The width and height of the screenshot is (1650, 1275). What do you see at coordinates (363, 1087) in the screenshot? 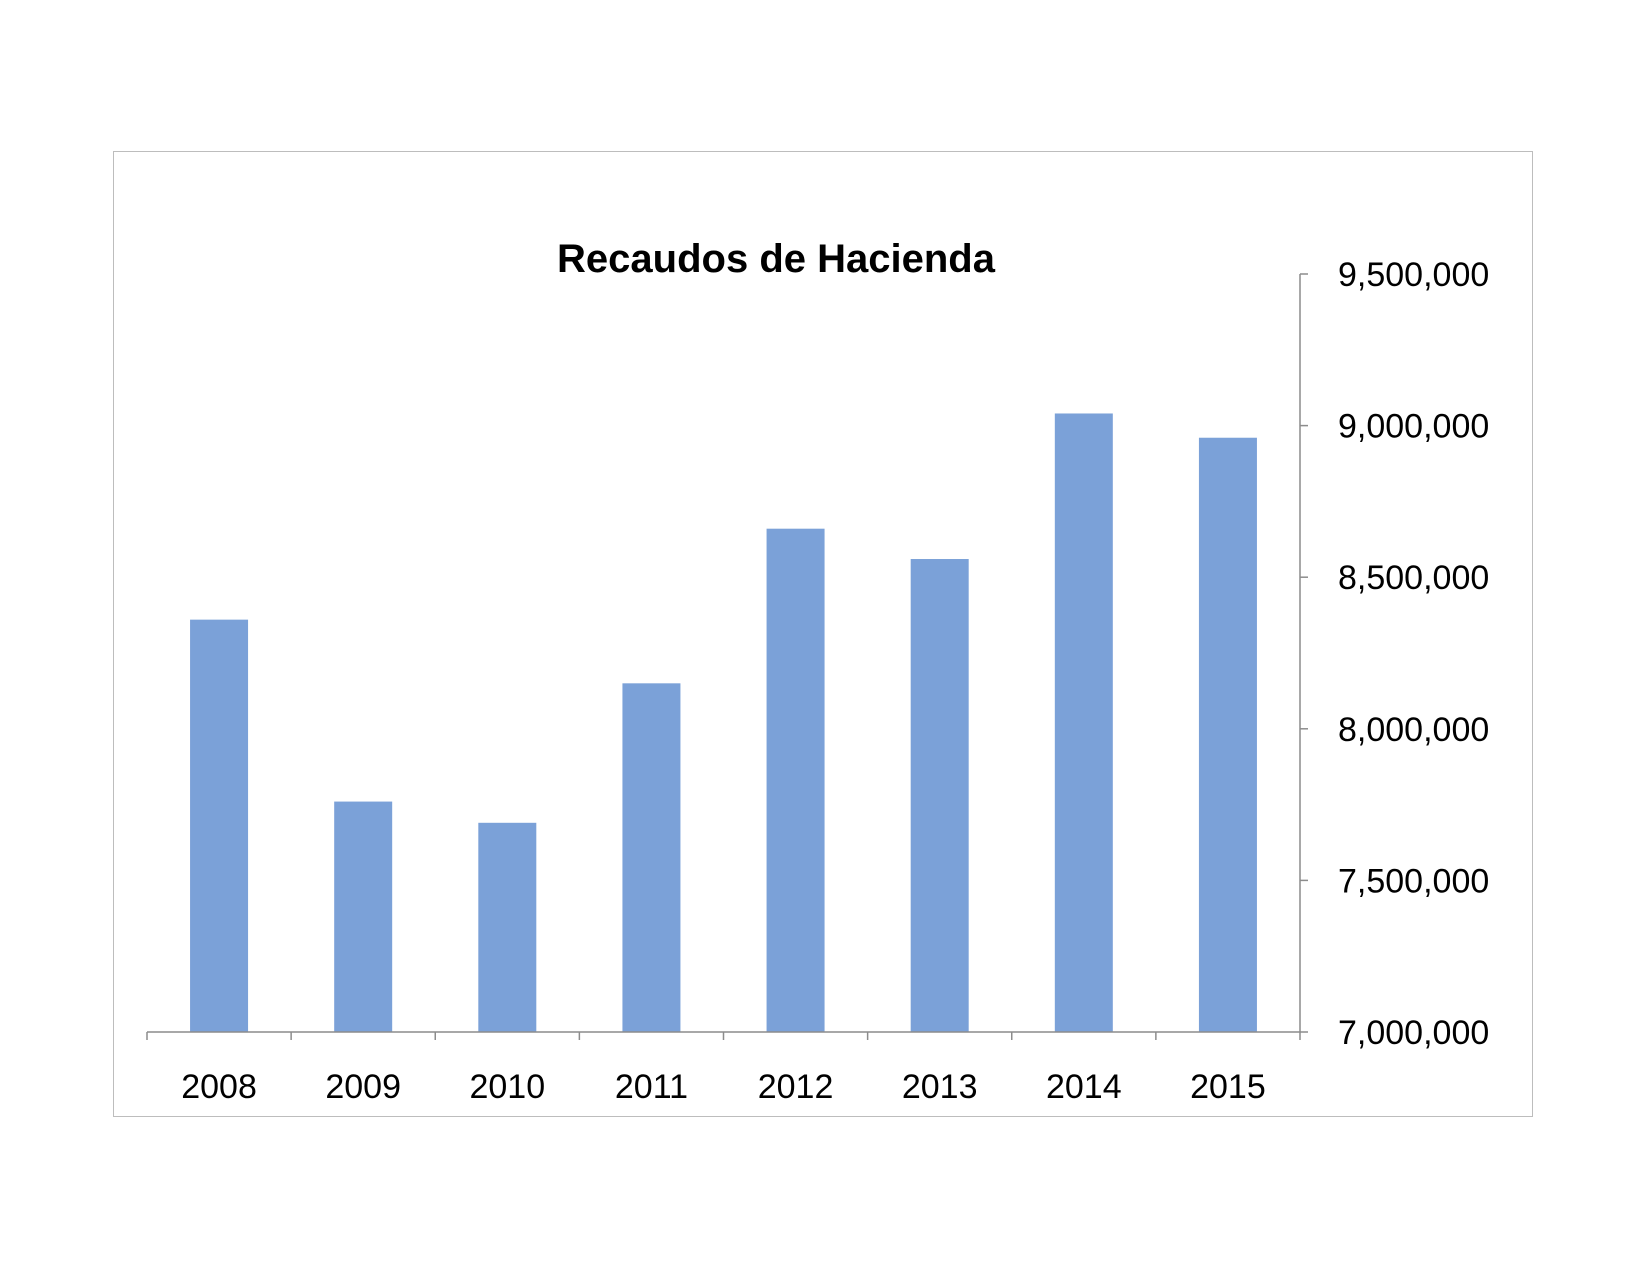
I see `x-tick-label: 2009` at bounding box center [363, 1087].